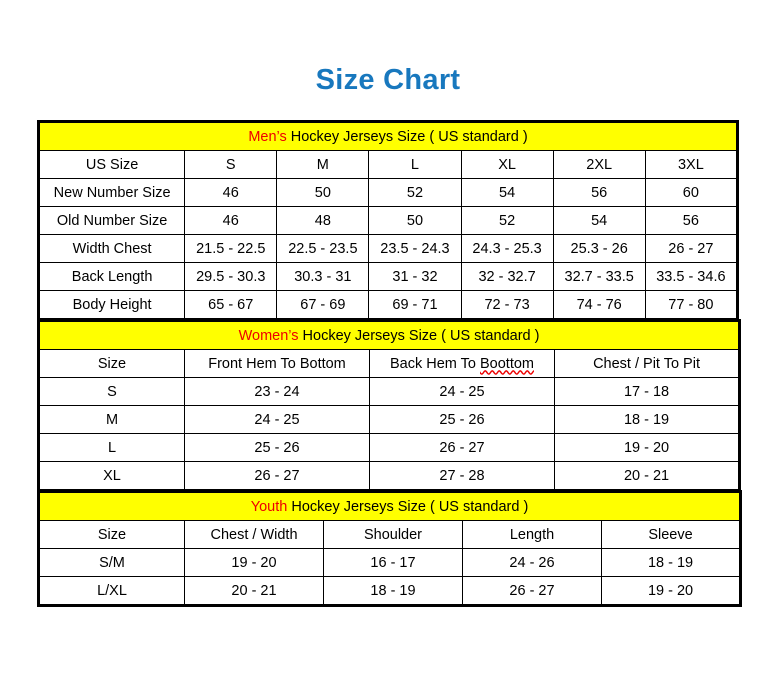 This screenshot has height=692, width=776. I want to click on womens-row-label: L, so click(111, 447).